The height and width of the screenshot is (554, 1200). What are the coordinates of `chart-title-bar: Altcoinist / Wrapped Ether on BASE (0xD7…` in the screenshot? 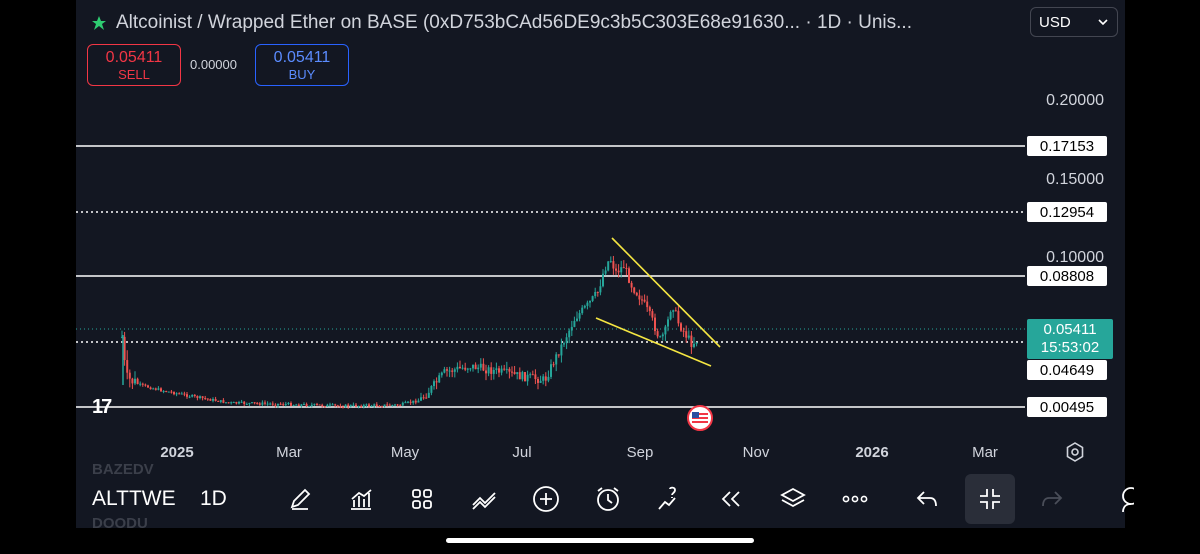 It's located at (547, 23).